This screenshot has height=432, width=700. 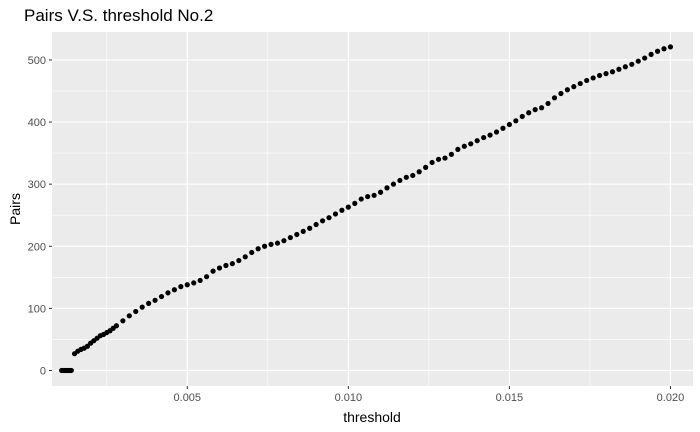 I want to click on x-tick-label: 0.015, so click(x=510, y=398).